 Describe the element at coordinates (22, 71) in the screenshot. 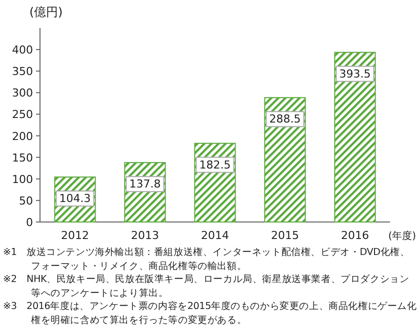

I see `y-tick-label: 350` at that location.